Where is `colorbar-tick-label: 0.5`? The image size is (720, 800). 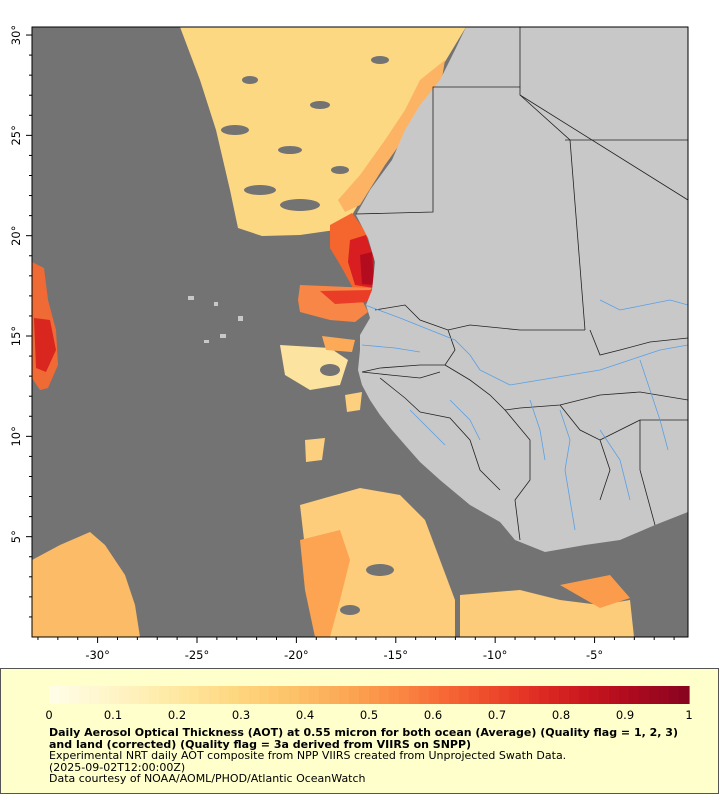
colorbar-tick-label: 0.5 is located at coordinates (369, 715).